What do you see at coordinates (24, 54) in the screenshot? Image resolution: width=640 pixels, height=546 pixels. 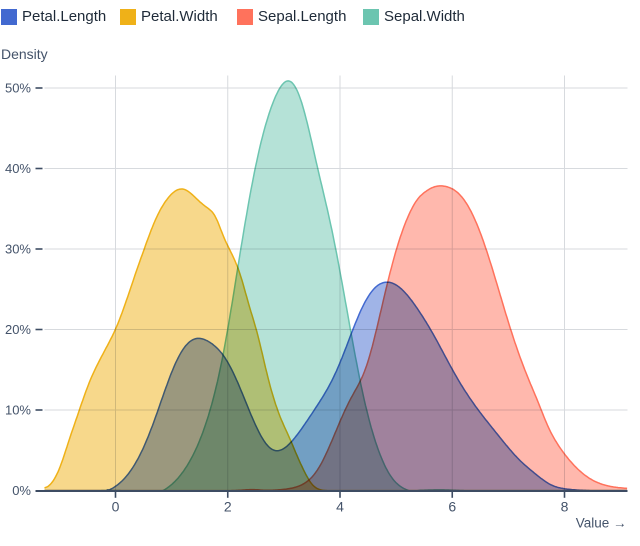 I see `svg-text: Density` at bounding box center [24, 54].